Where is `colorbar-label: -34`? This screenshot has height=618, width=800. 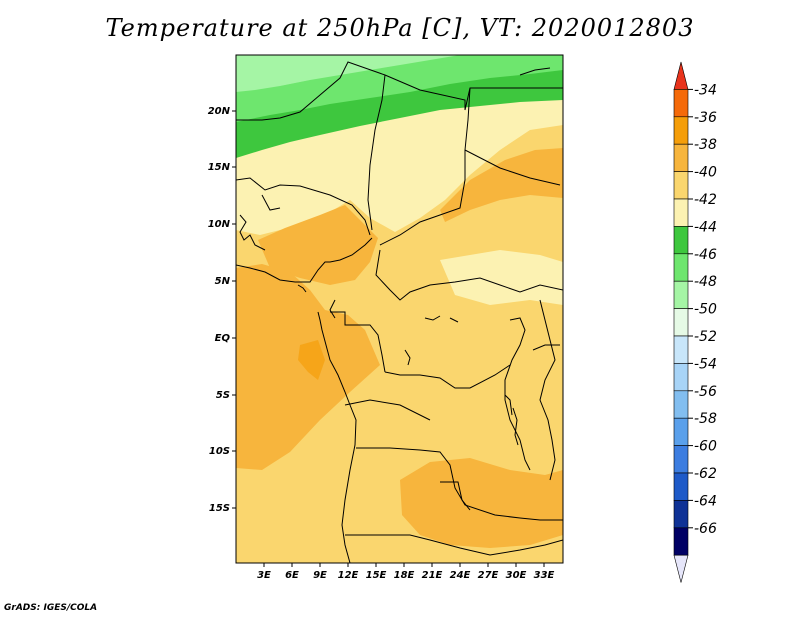 colorbar-label: -34 is located at coordinates (705, 90).